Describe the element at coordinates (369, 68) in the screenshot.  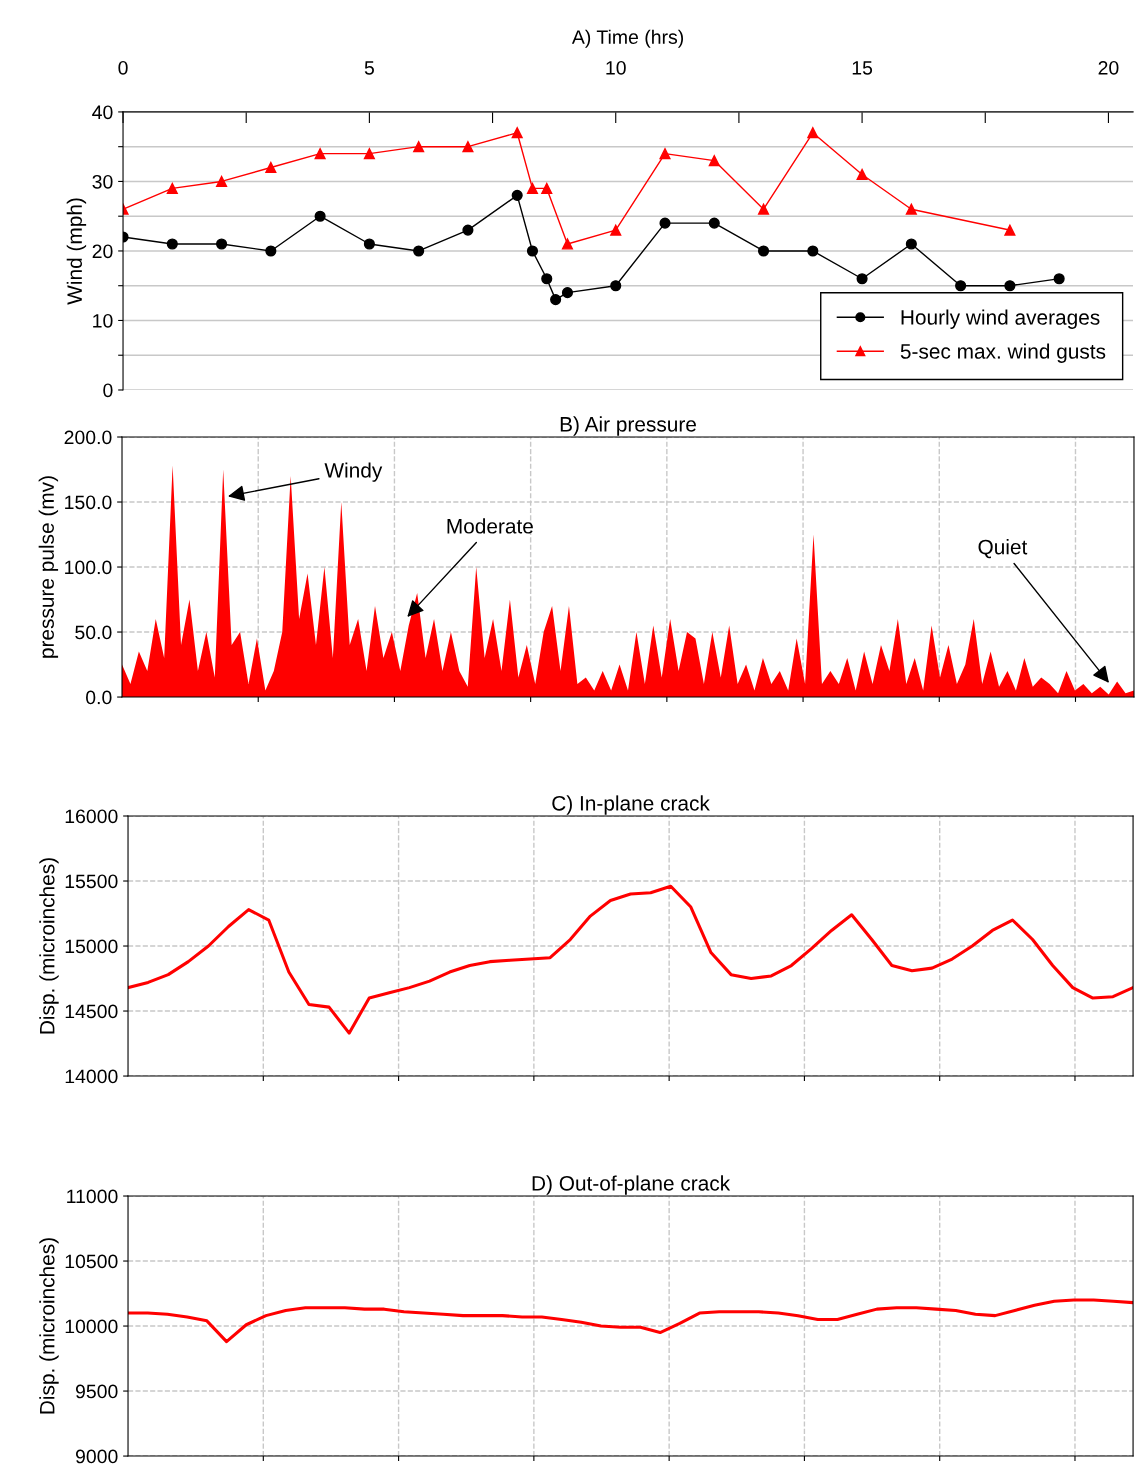
I see `x-tick-label: 5` at that location.